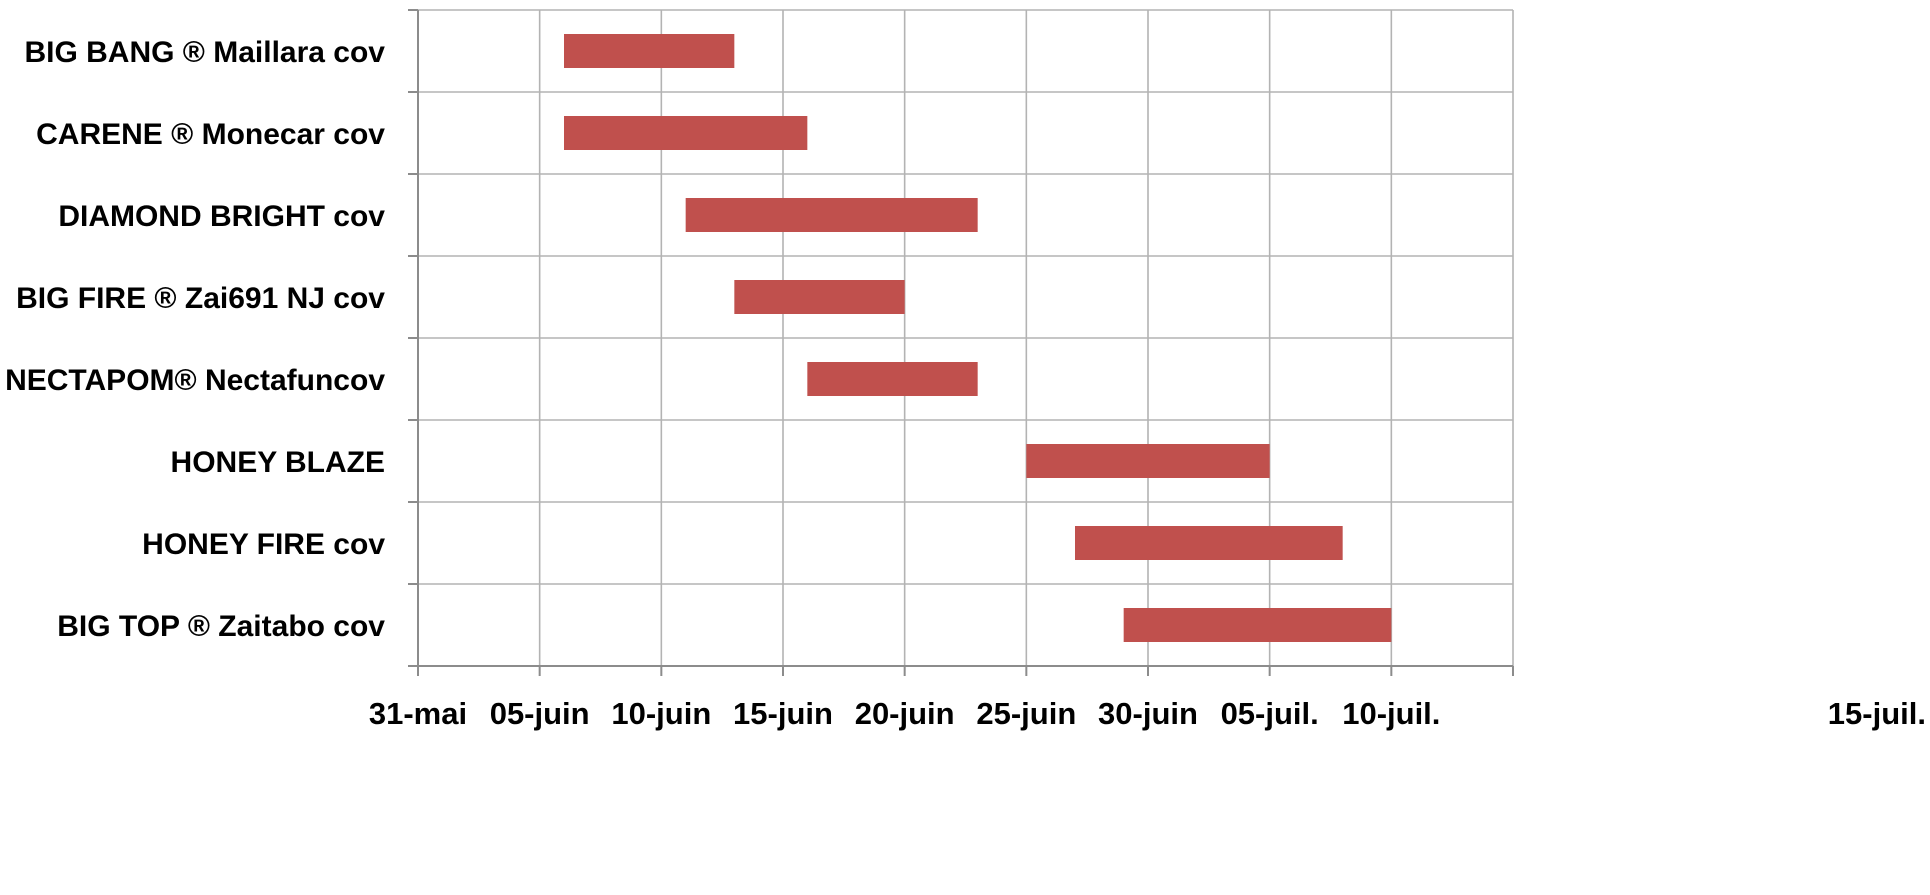  What do you see at coordinates (221, 626) in the screenshot?
I see `category-label: BIG TOP ® Zaitabo cov` at bounding box center [221, 626].